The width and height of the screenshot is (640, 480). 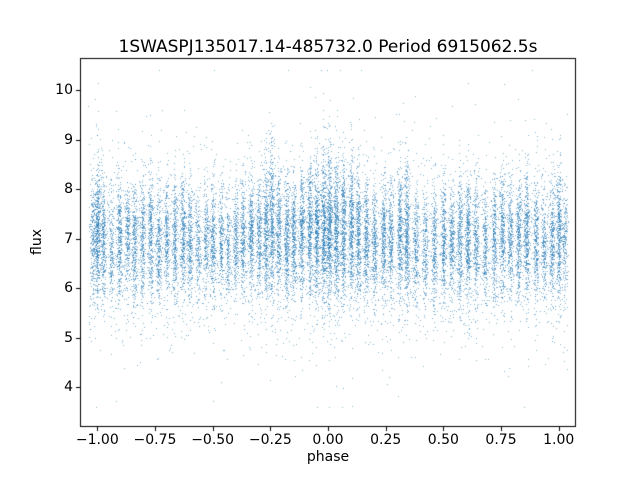 What do you see at coordinates (501, 440) in the screenshot?
I see `x-tick-label: 0.75` at bounding box center [501, 440].